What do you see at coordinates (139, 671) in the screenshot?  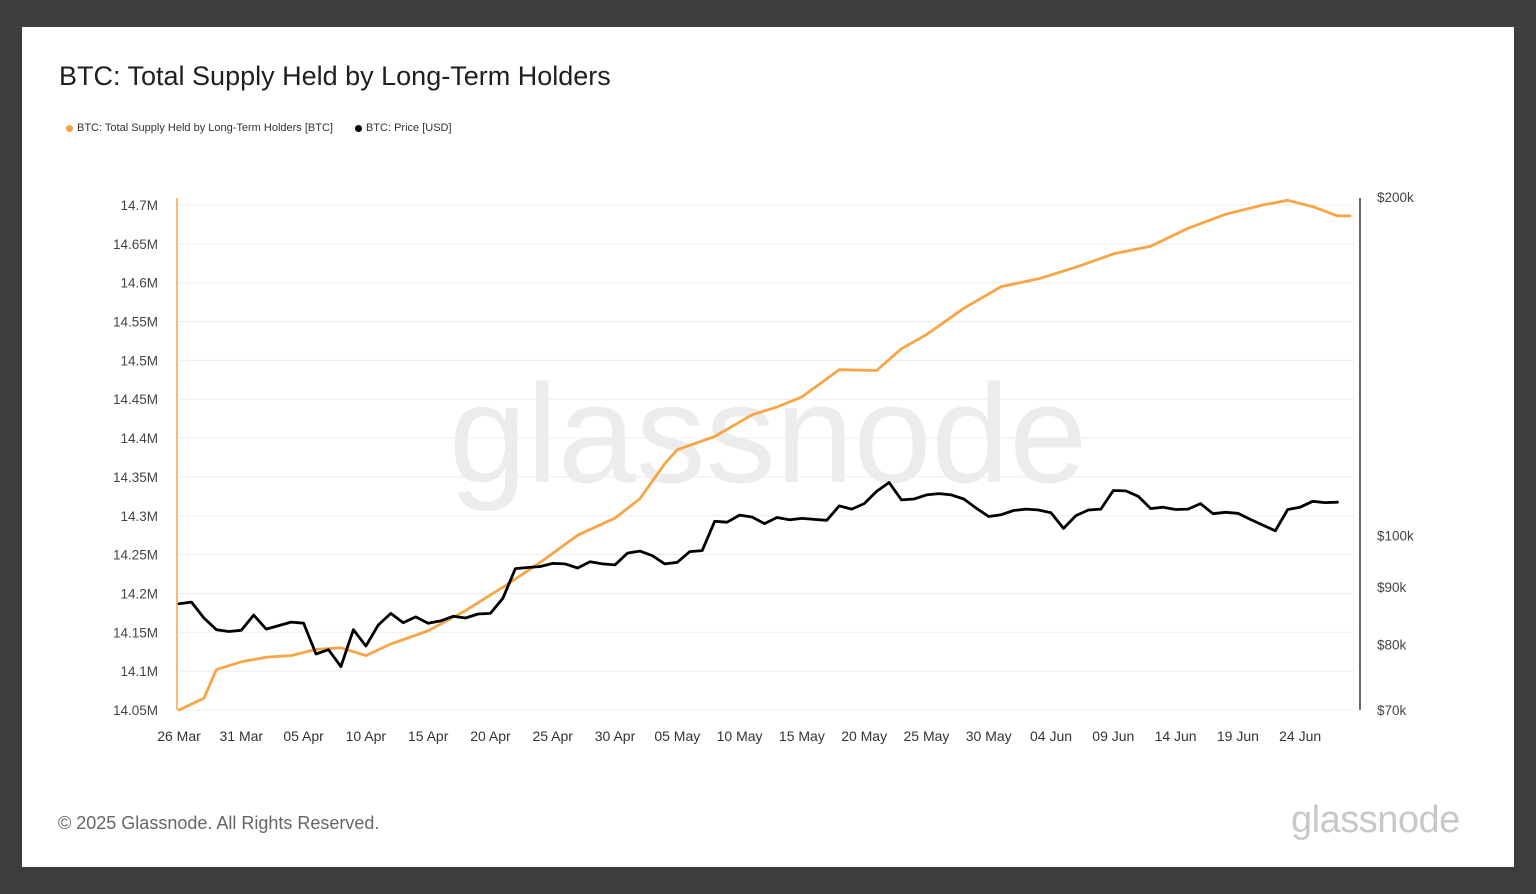 I see `y-left-tick-label: 14.1M` at bounding box center [139, 671].